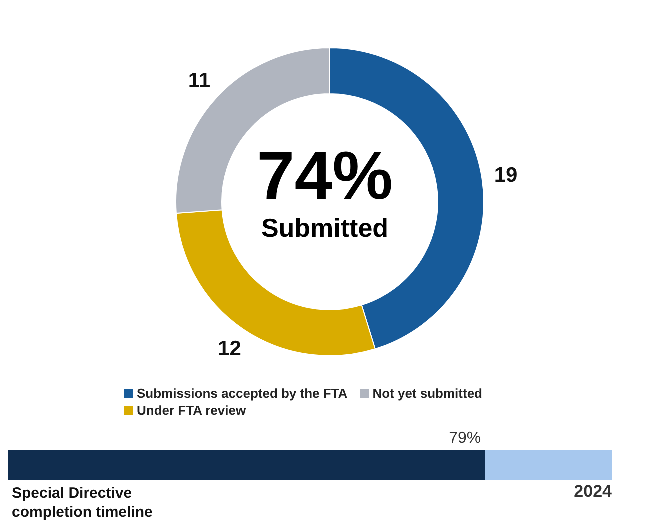 Image resolution: width=650 pixels, height=520 pixels. What do you see at coordinates (465, 438) in the screenshot?
I see `data-label: 79%` at bounding box center [465, 438].